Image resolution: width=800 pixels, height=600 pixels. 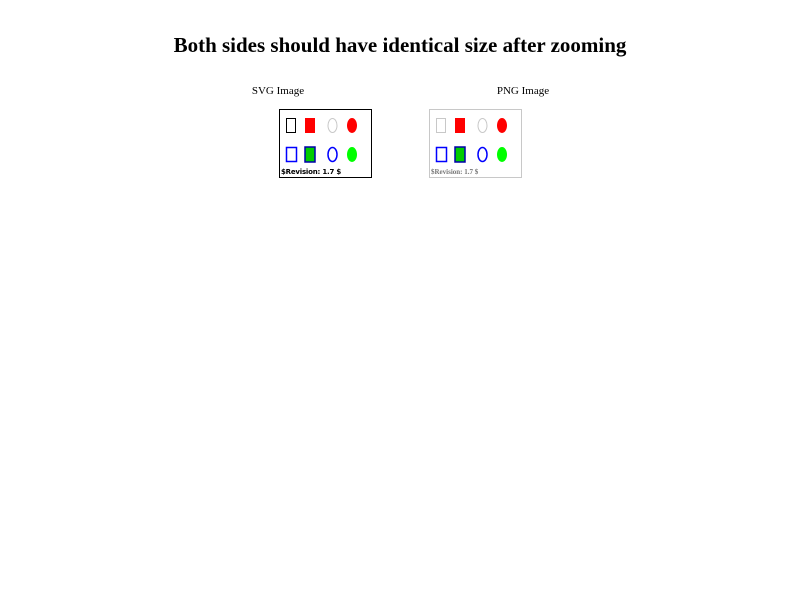 I want to click on png-revision-text: $Revision: 1.7 $, so click(x=455, y=172).